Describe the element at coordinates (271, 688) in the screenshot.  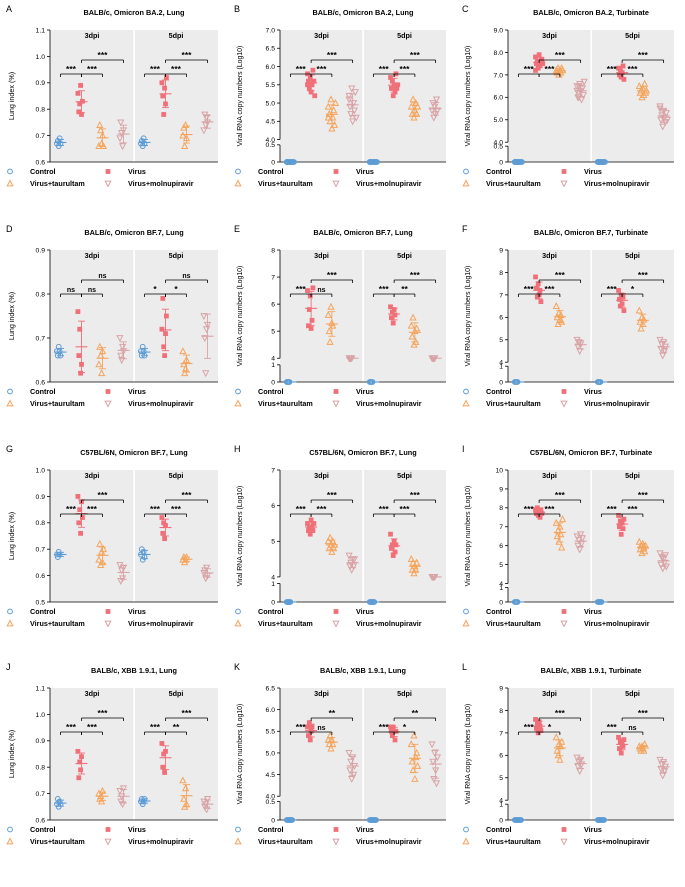
I see `y-tick-label: 6.5` at that location.